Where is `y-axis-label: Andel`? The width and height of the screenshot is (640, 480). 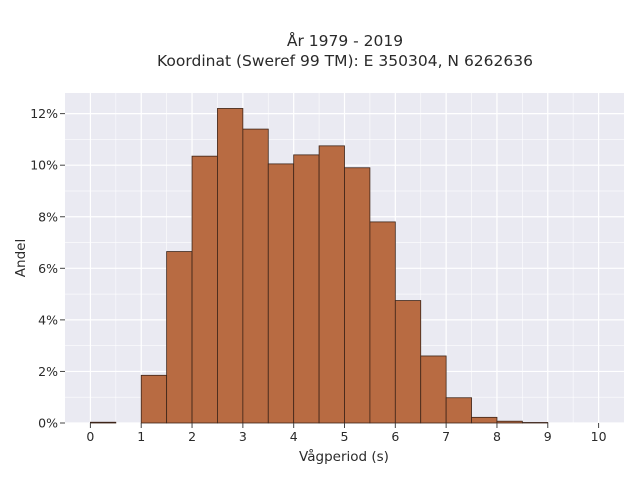
y-axis-label: Andel is located at coordinates (21, 258).